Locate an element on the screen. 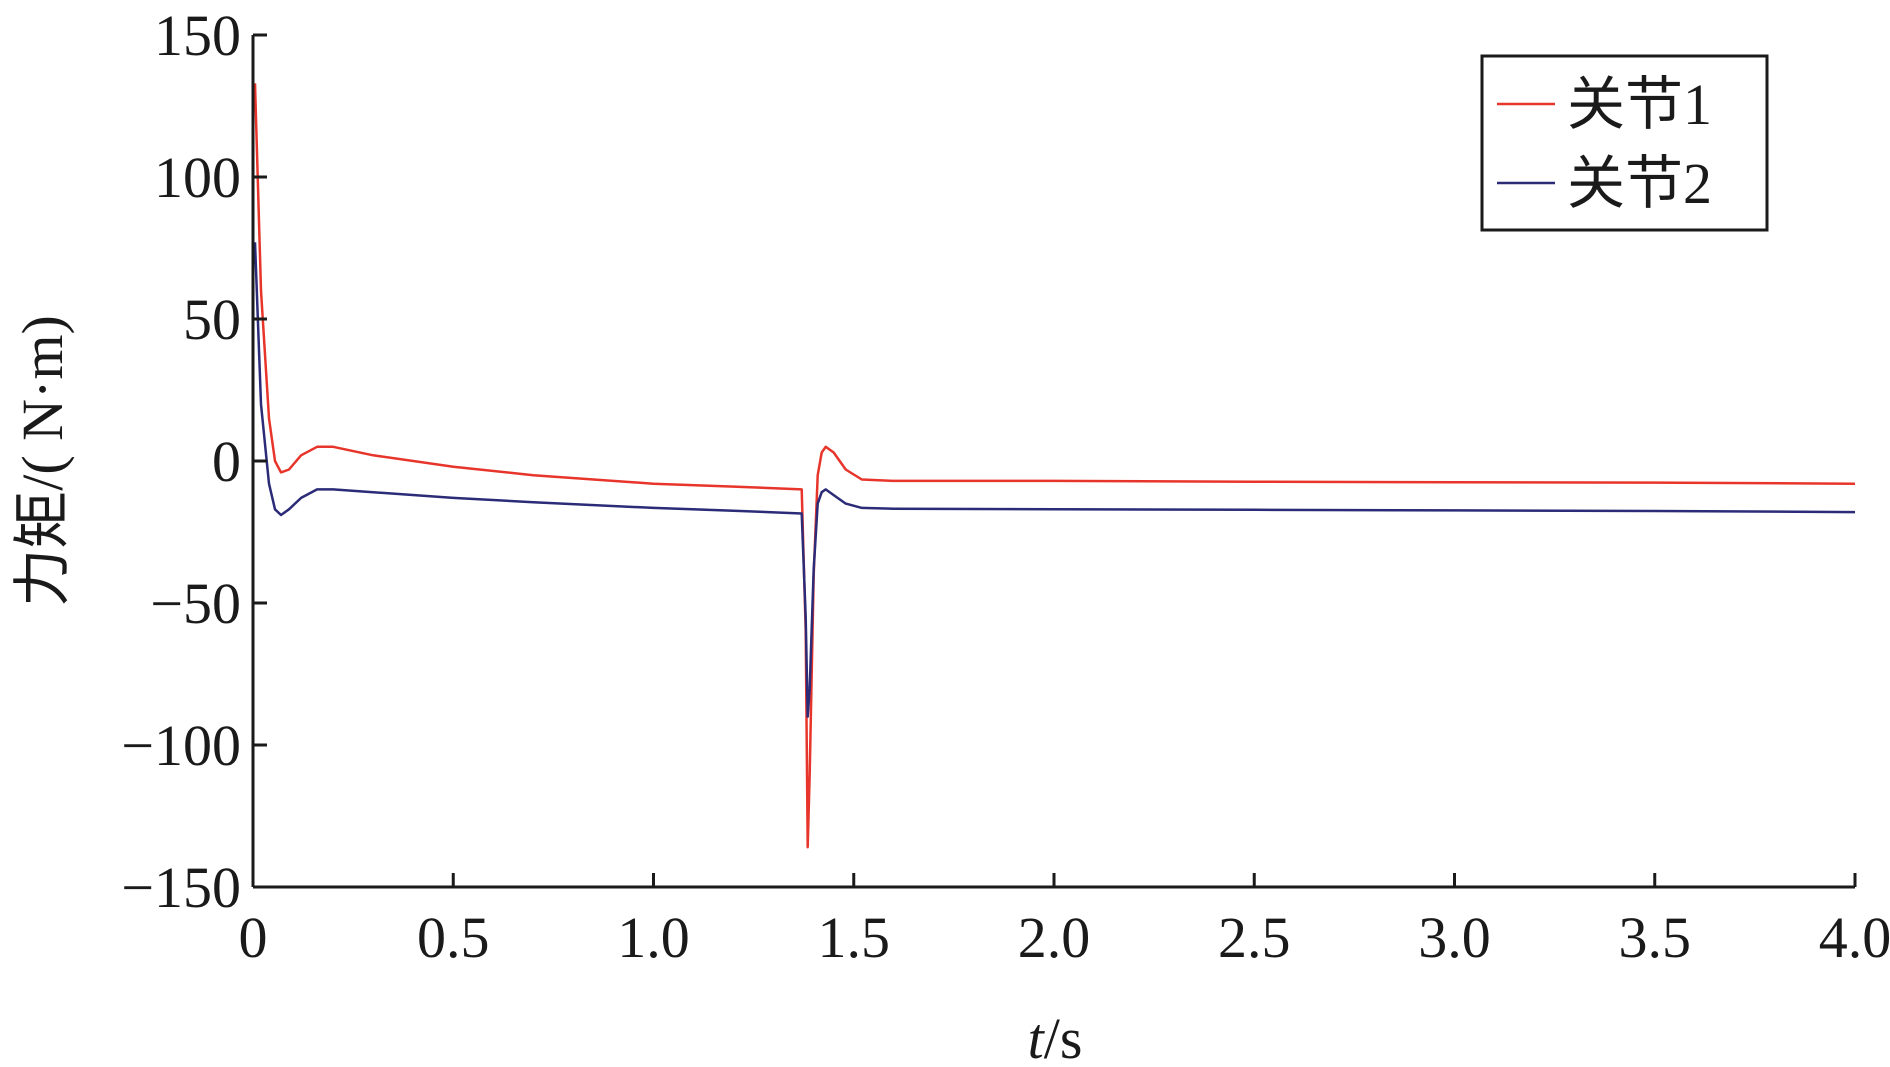  legend-box is located at coordinates (1624, 143).